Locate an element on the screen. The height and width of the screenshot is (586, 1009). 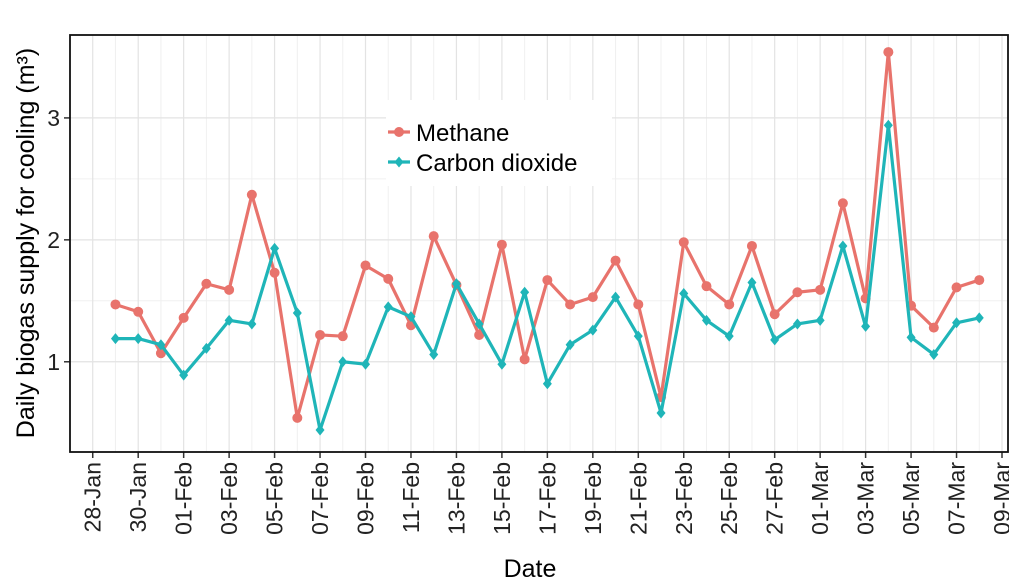
legend-box is located at coordinates (499, 143).